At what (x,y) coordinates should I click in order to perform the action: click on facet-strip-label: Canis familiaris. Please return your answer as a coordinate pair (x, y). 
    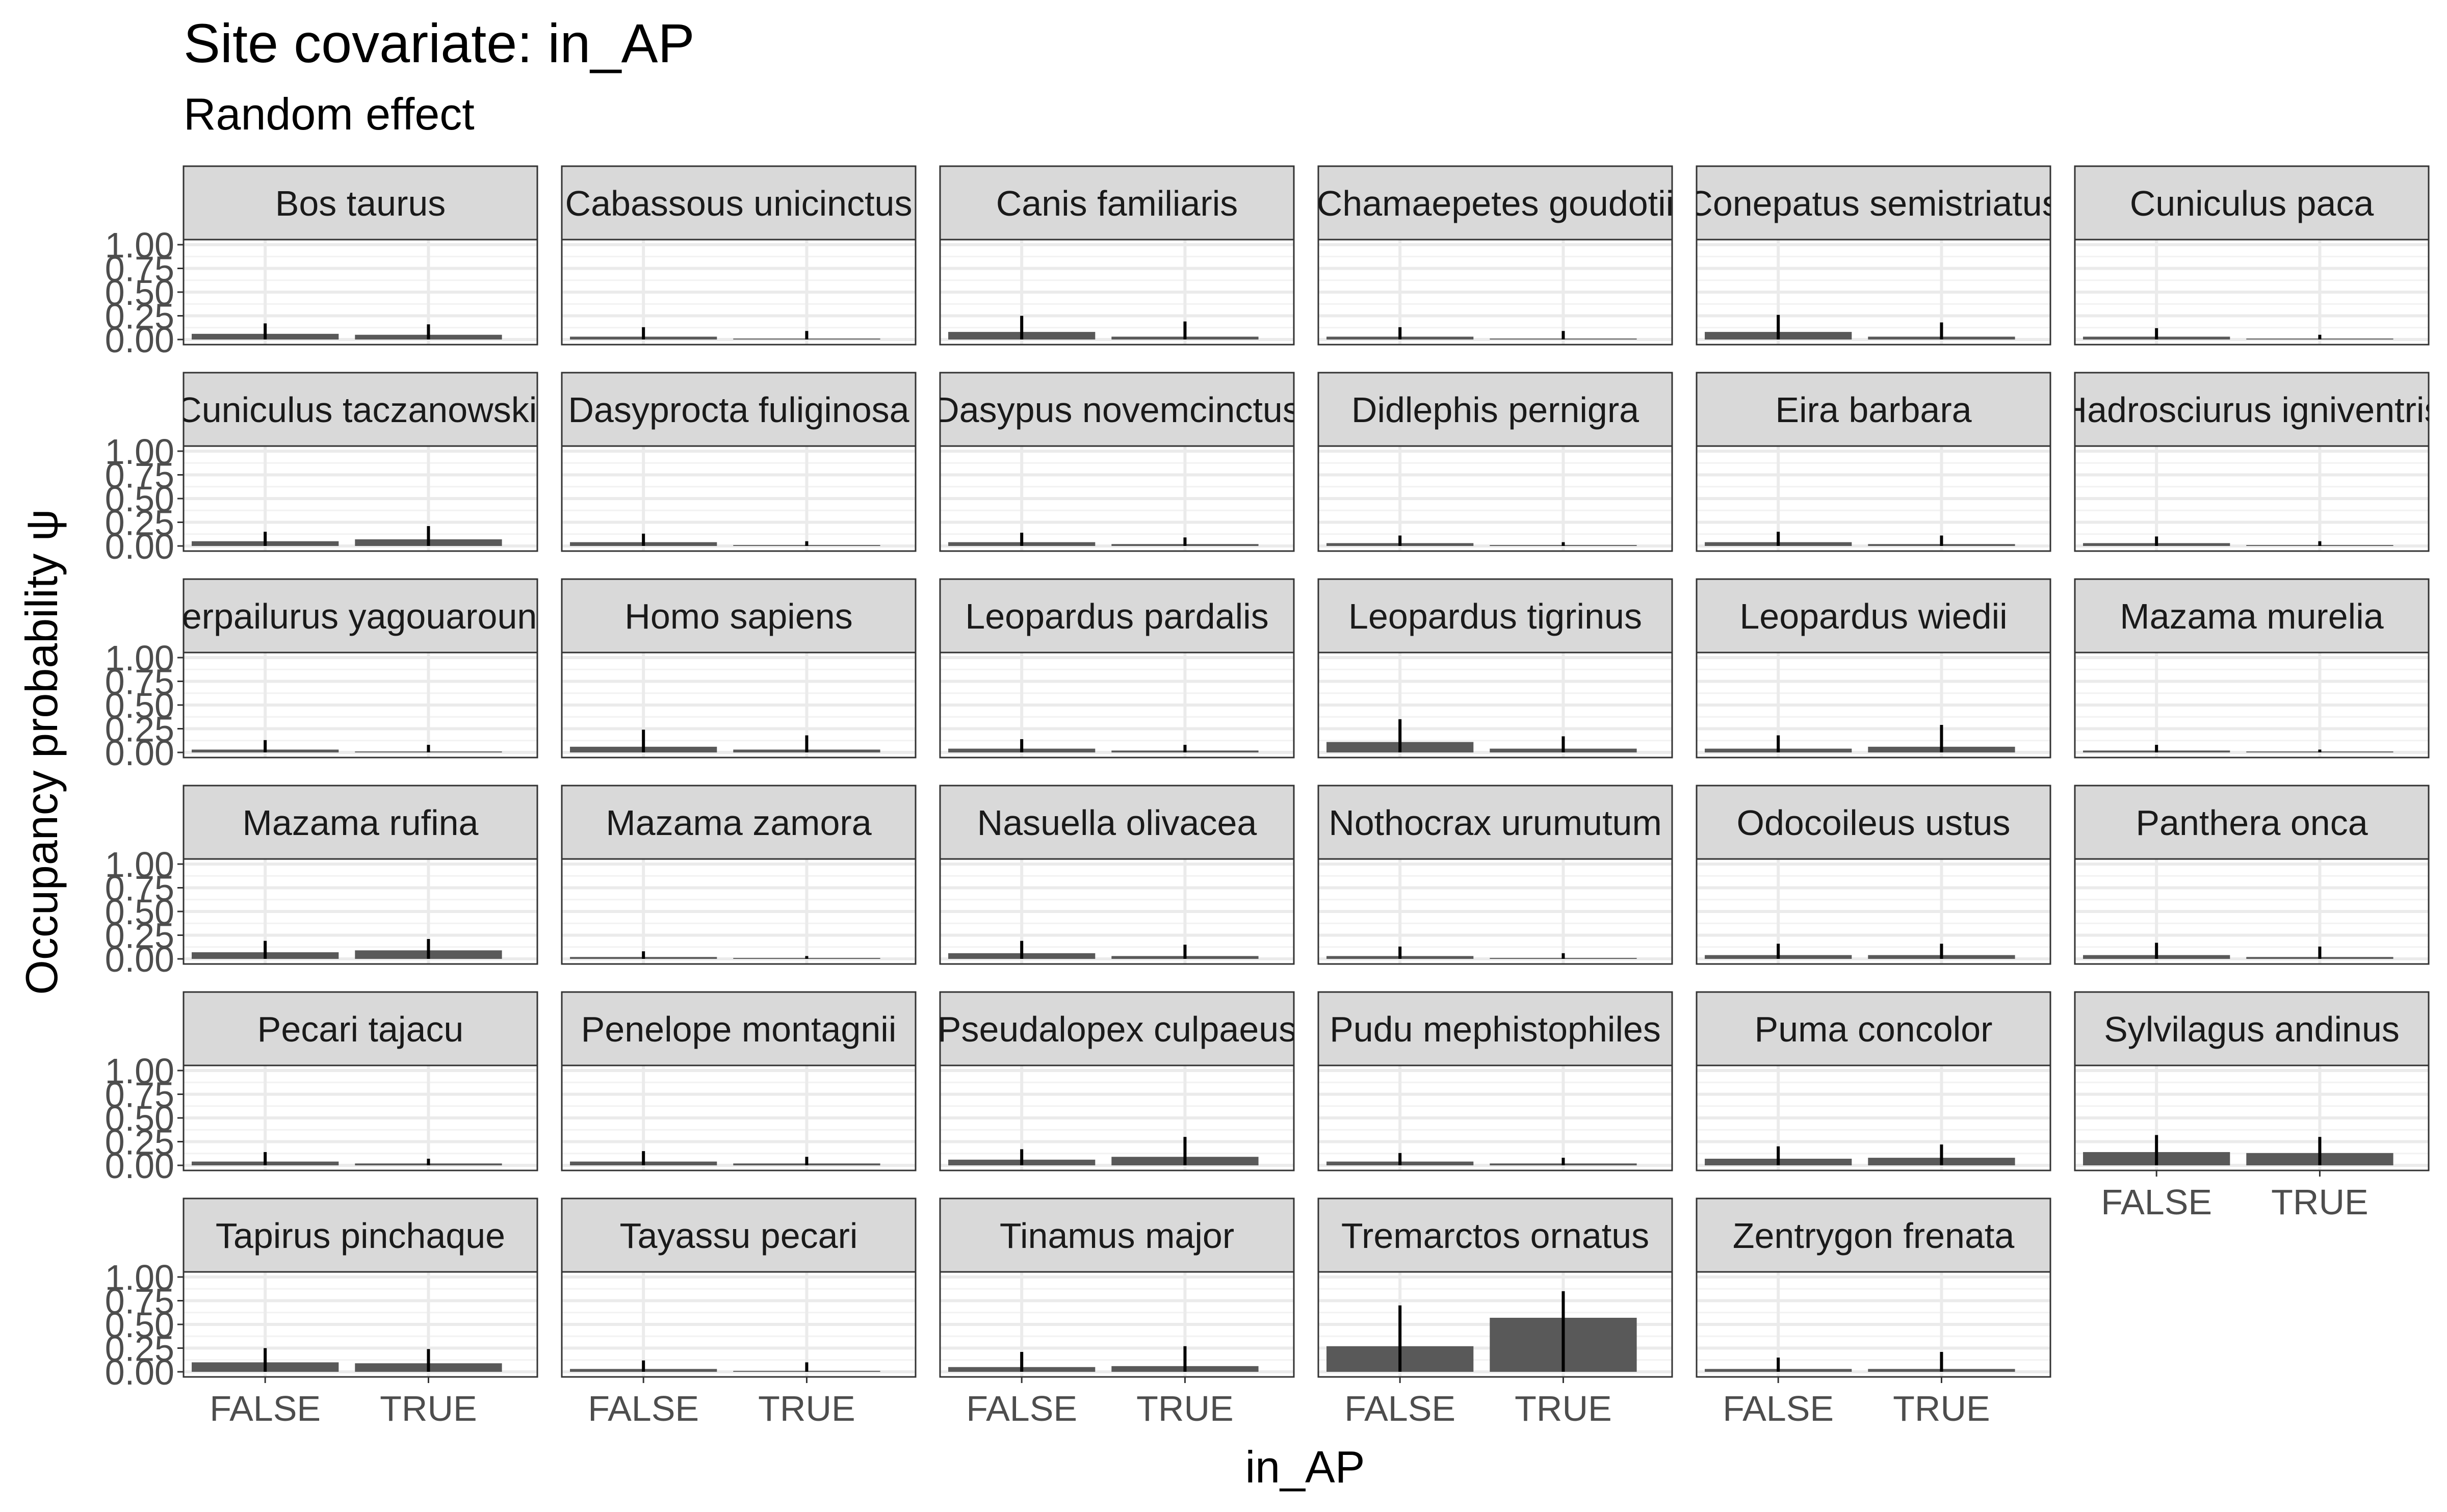
    Looking at the image, I should click on (1117, 203).